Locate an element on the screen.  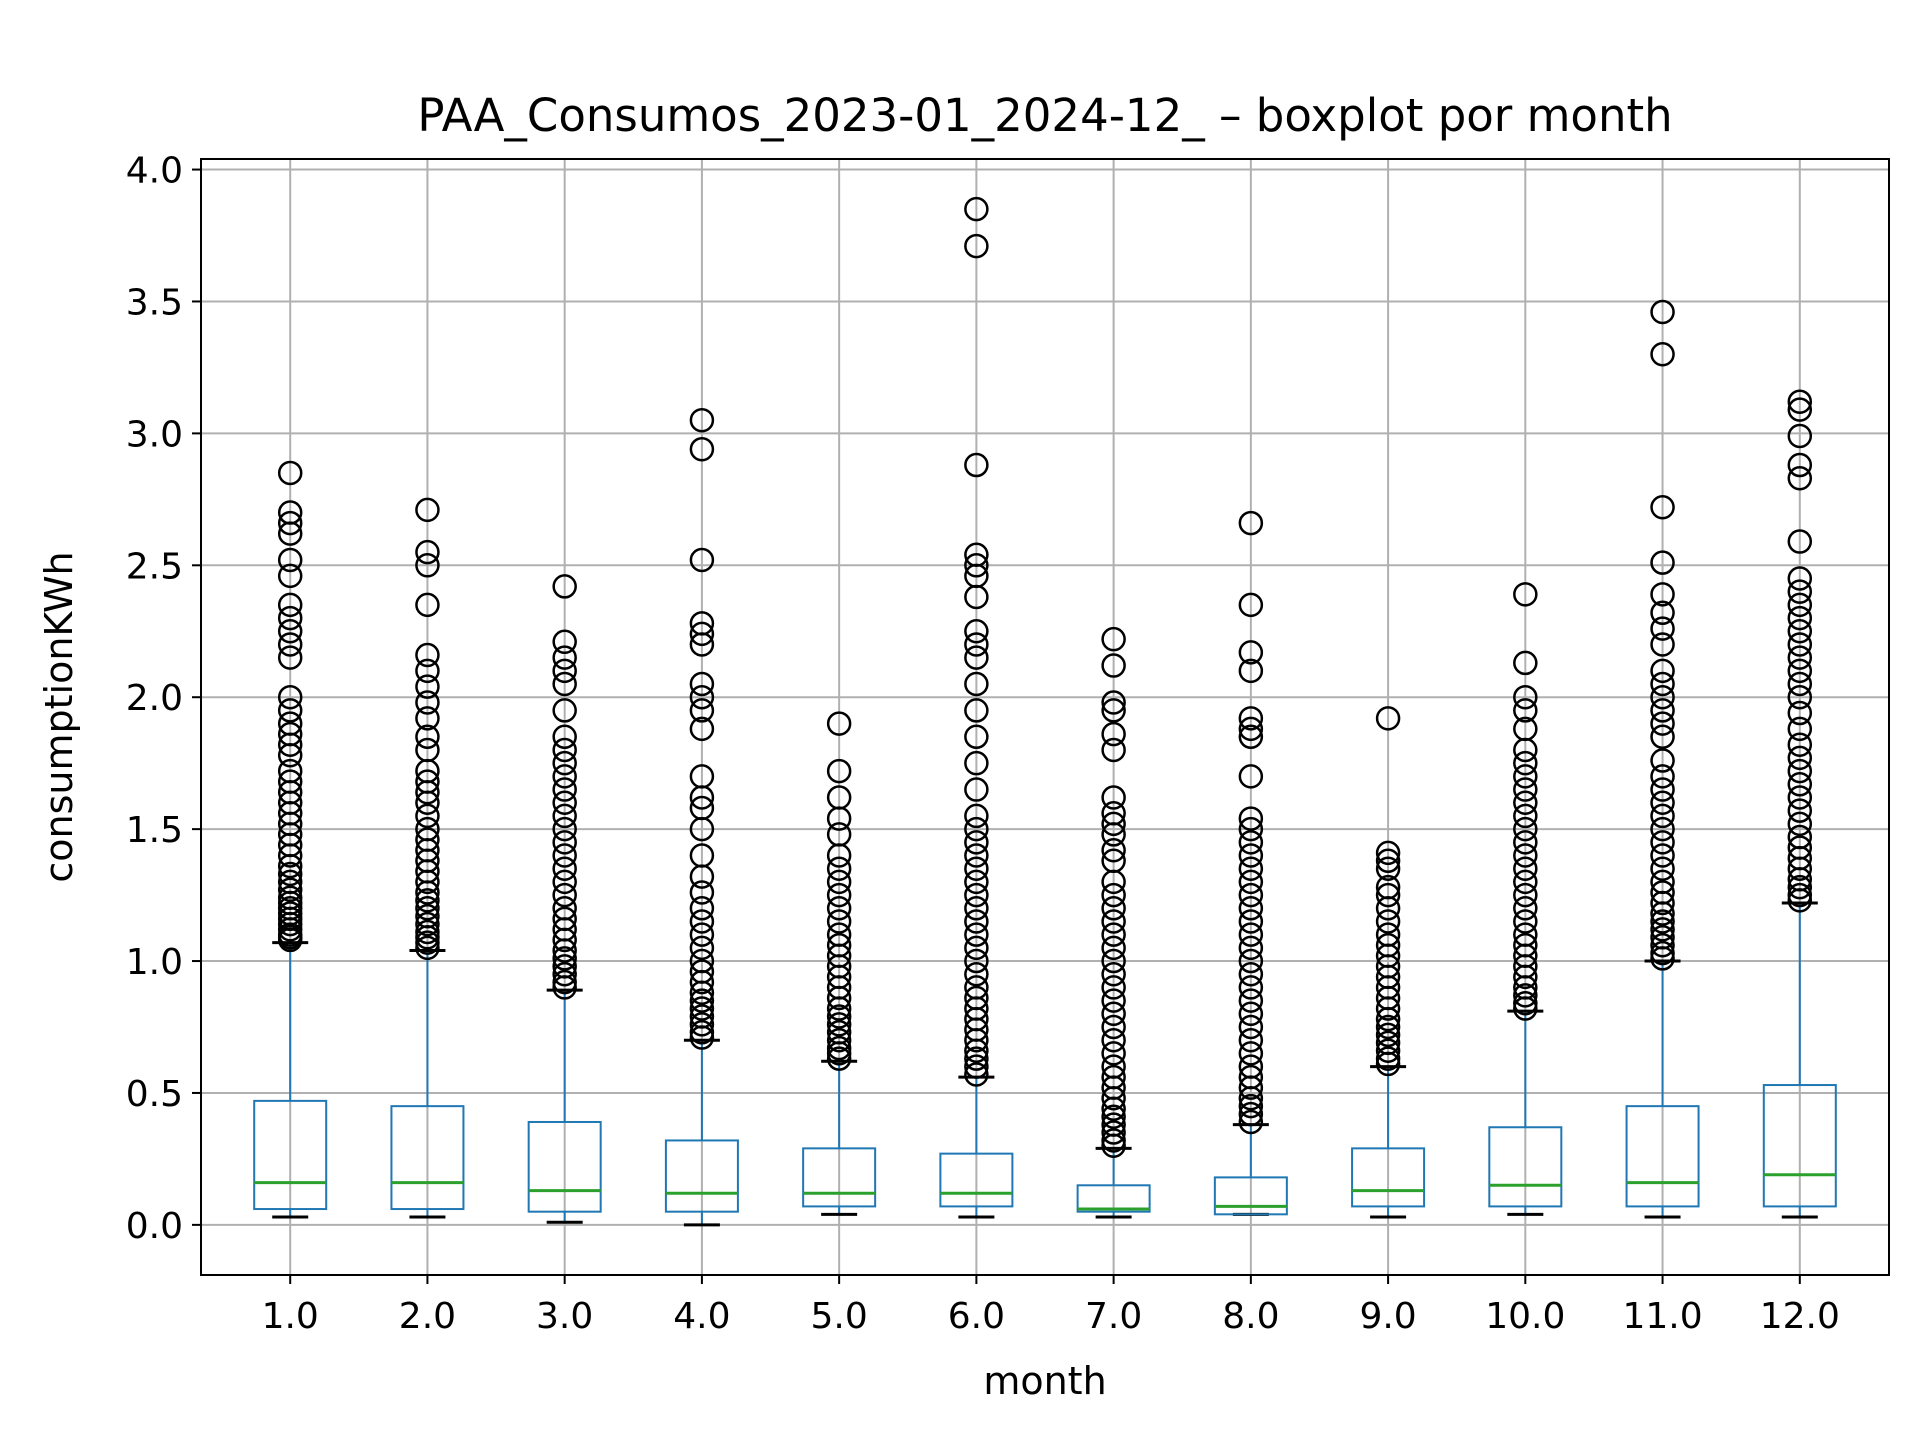
y-tick-label: 0.5 is located at coordinates (154, 1094).